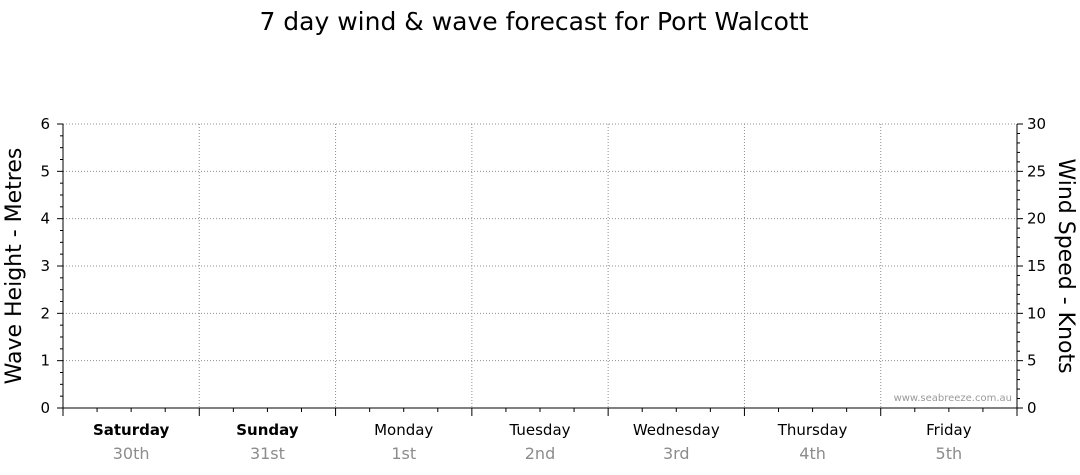  I want to click on date-label: 2nd, so click(540, 453).